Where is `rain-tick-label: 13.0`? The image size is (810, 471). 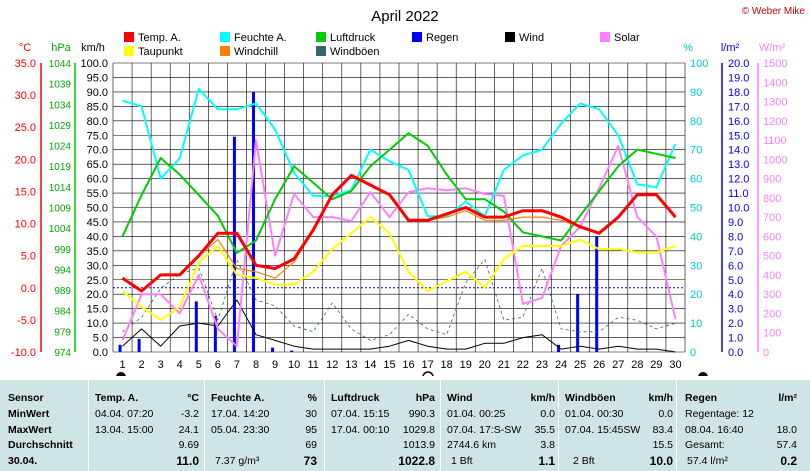 rain-tick-label: 13.0 is located at coordinates (738, 165).